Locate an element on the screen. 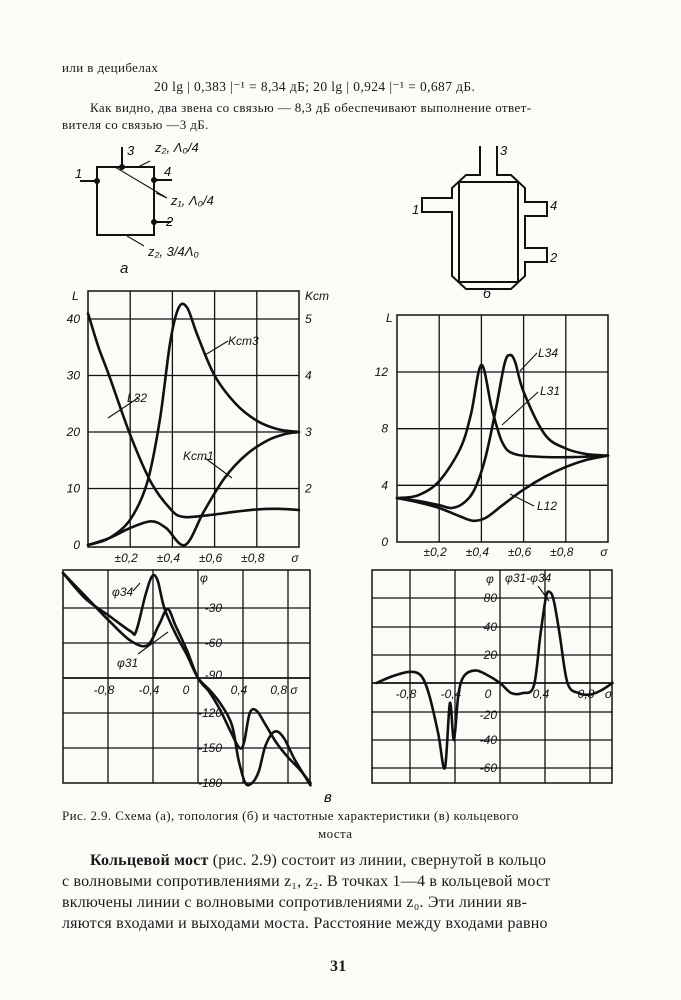 The width and height of the screenshot is (681, 1000). series-Kст3 is located at coordinates (193, 424).